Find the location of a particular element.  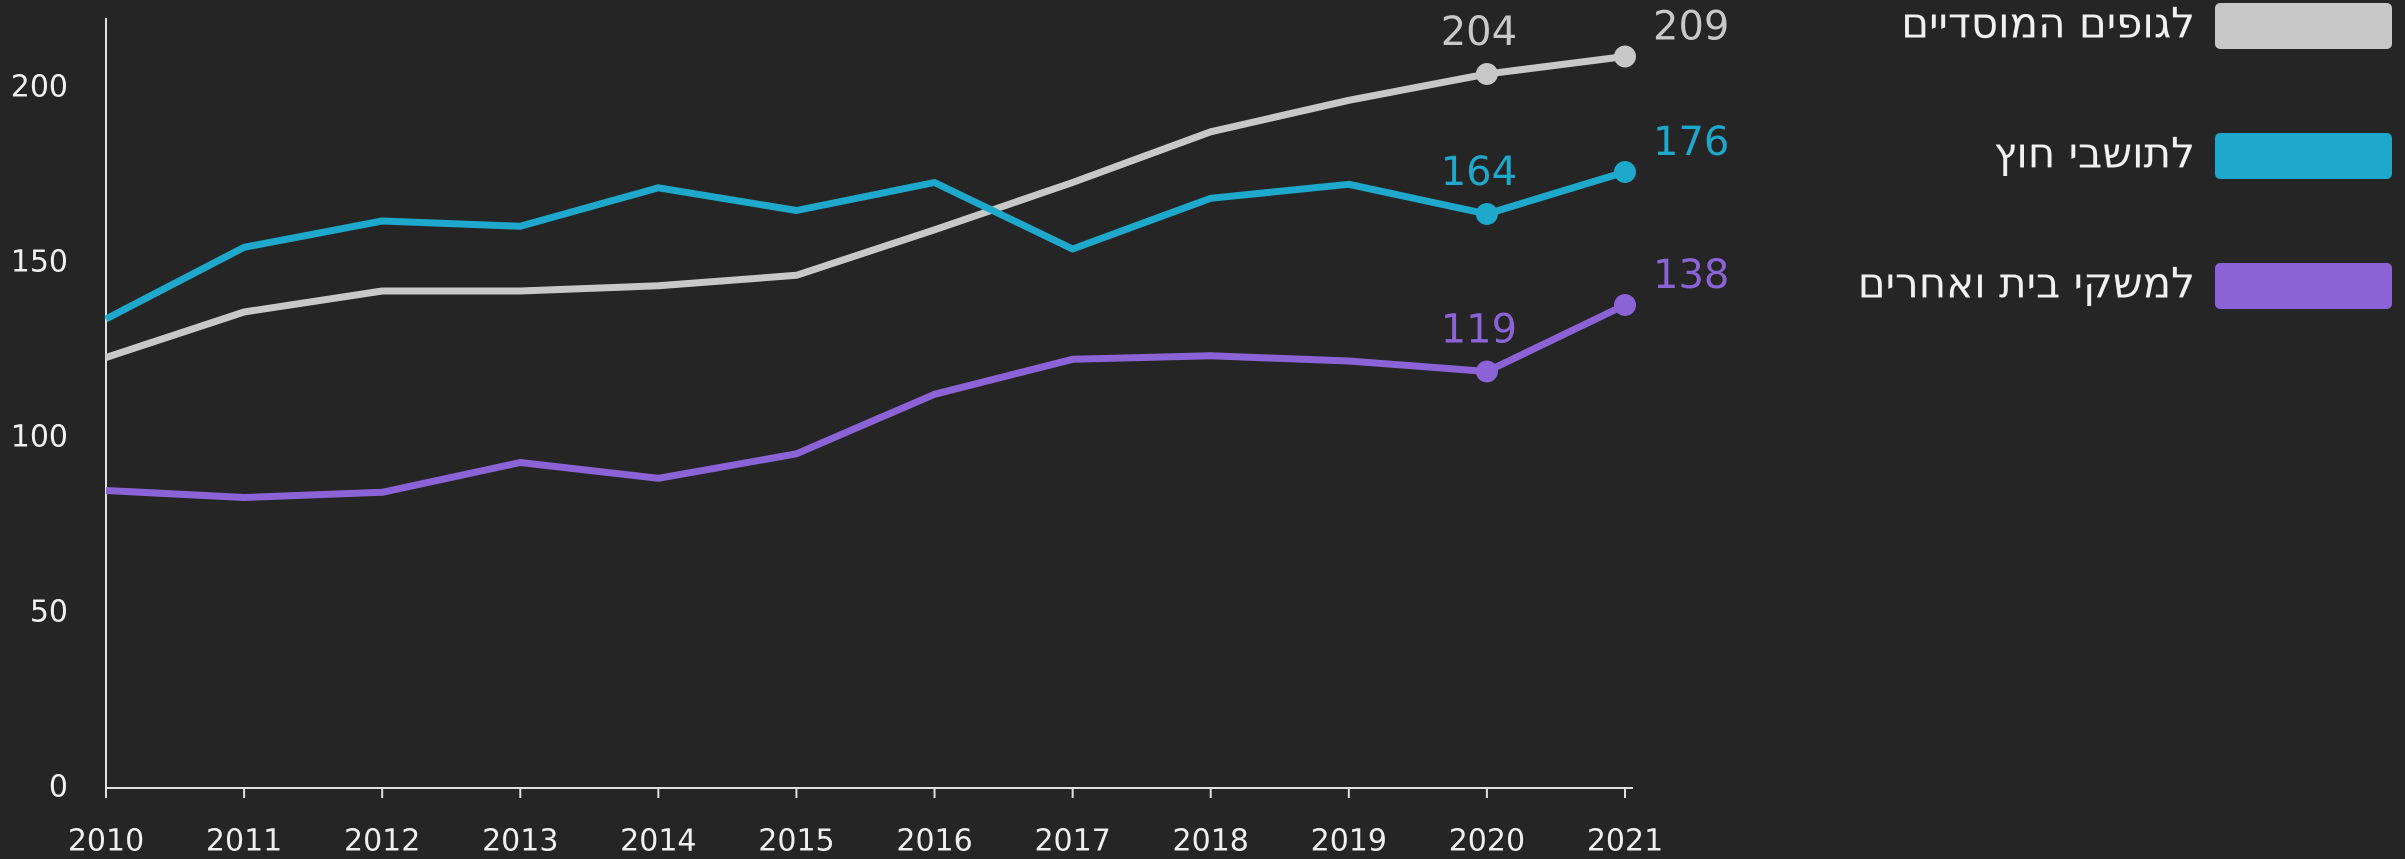

x-tick-label: 2016 is located at coordinates (934, 841).